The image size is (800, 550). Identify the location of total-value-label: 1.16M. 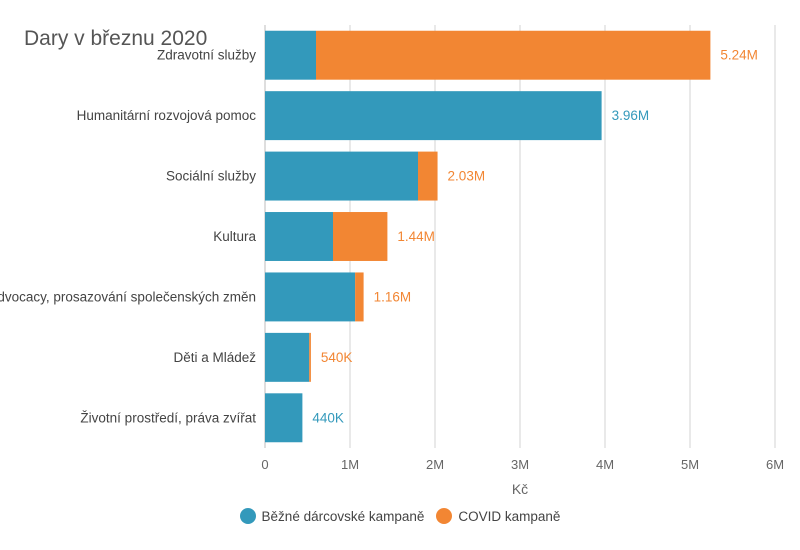
(393, 296).